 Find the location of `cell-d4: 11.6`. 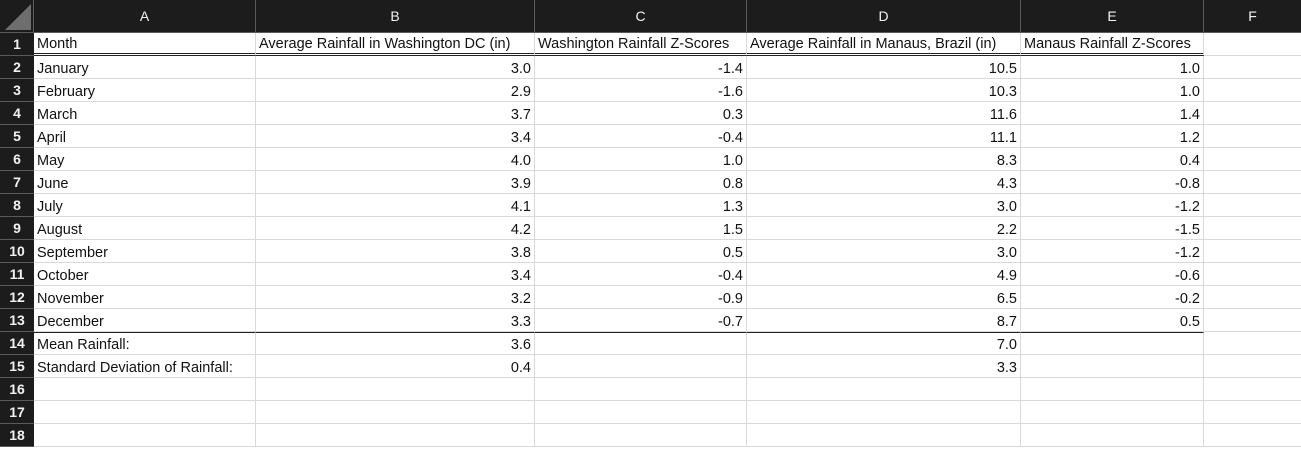

cell-d4: 11.6 is located at coordinates (884, 113).